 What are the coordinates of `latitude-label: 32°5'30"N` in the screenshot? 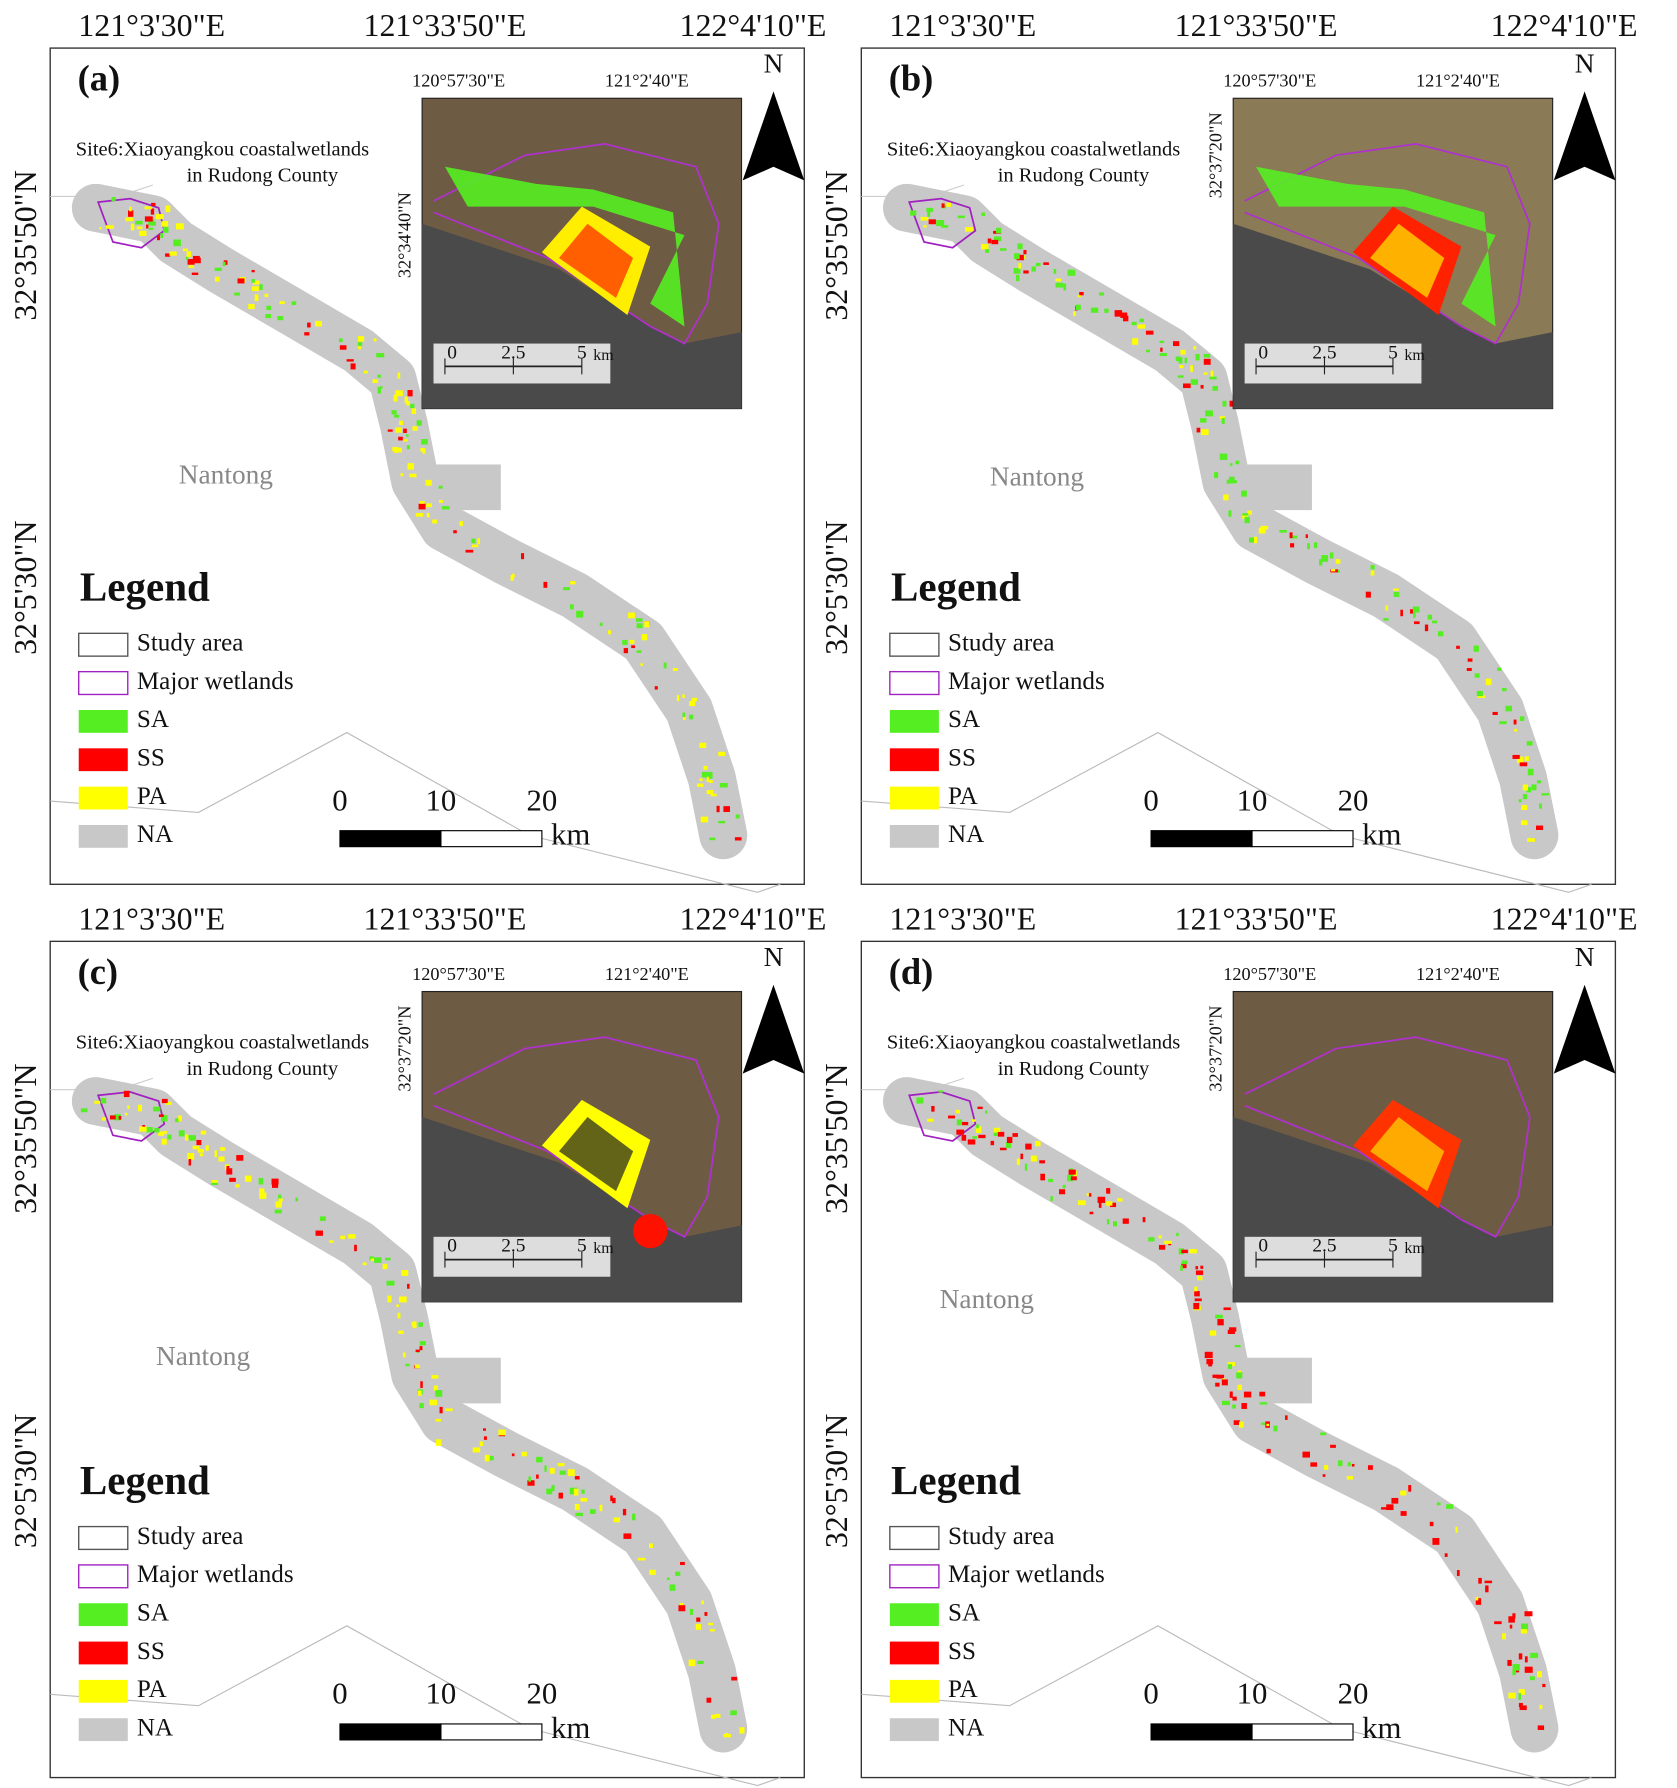 It's located at (25, 1481).